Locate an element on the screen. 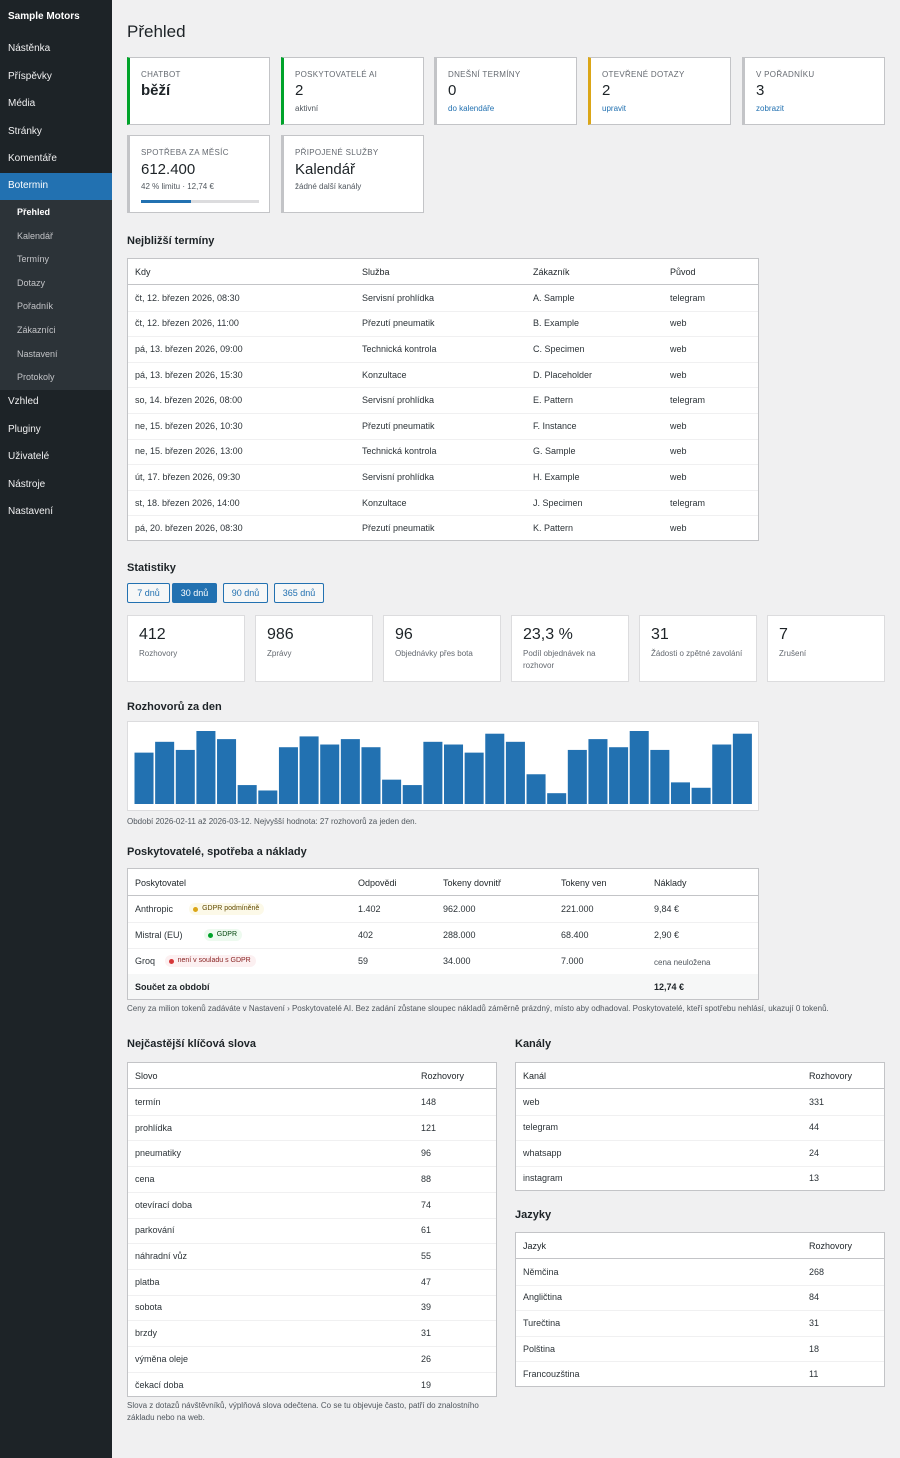 This screenshot has height=1458, width=900. table-cell: H. Example is located at coordinates (556, 477).